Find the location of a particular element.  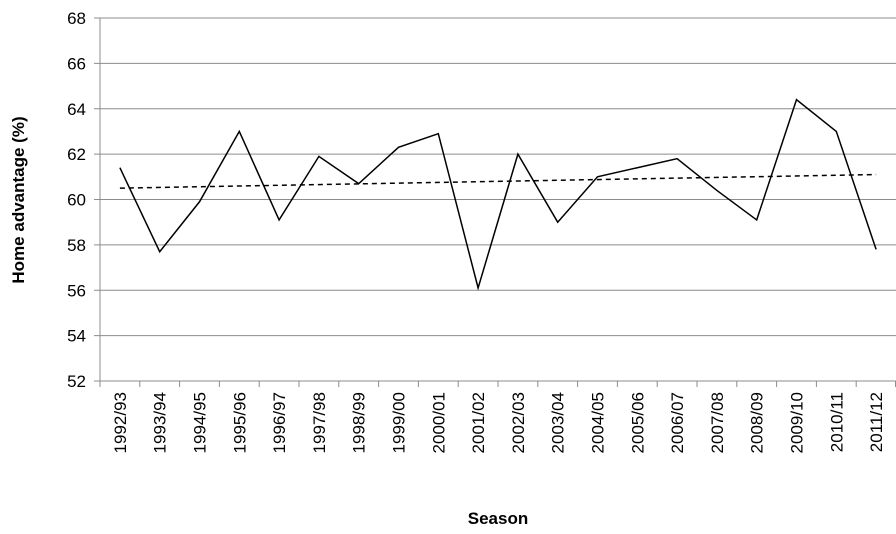

x-tick-label: 2007/08 is located at coordinates (717, 422).